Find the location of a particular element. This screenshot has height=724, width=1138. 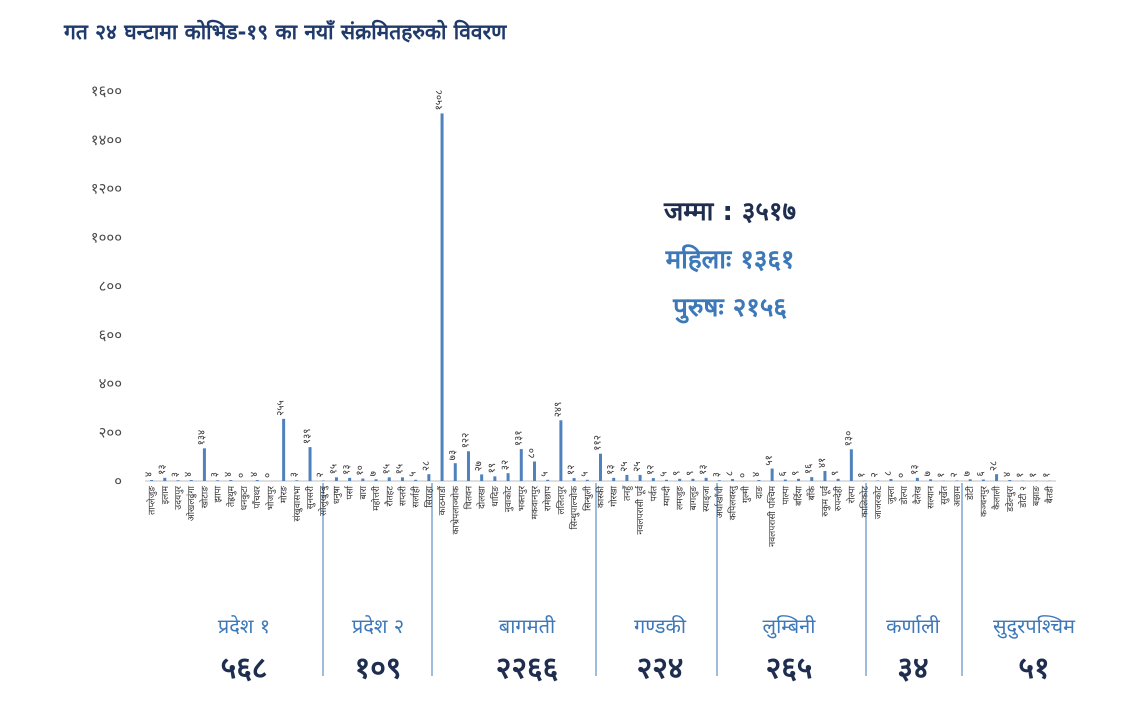

category-label: कालिकोट is located at coordinates (865, 502).